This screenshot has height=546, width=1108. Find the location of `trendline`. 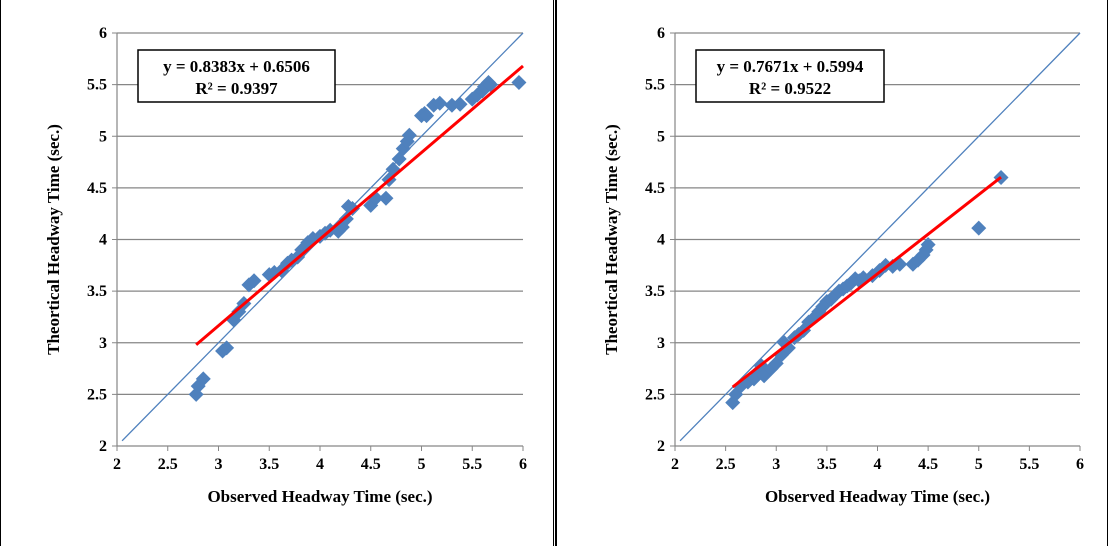

trendline is located at coordinates (866, 282).